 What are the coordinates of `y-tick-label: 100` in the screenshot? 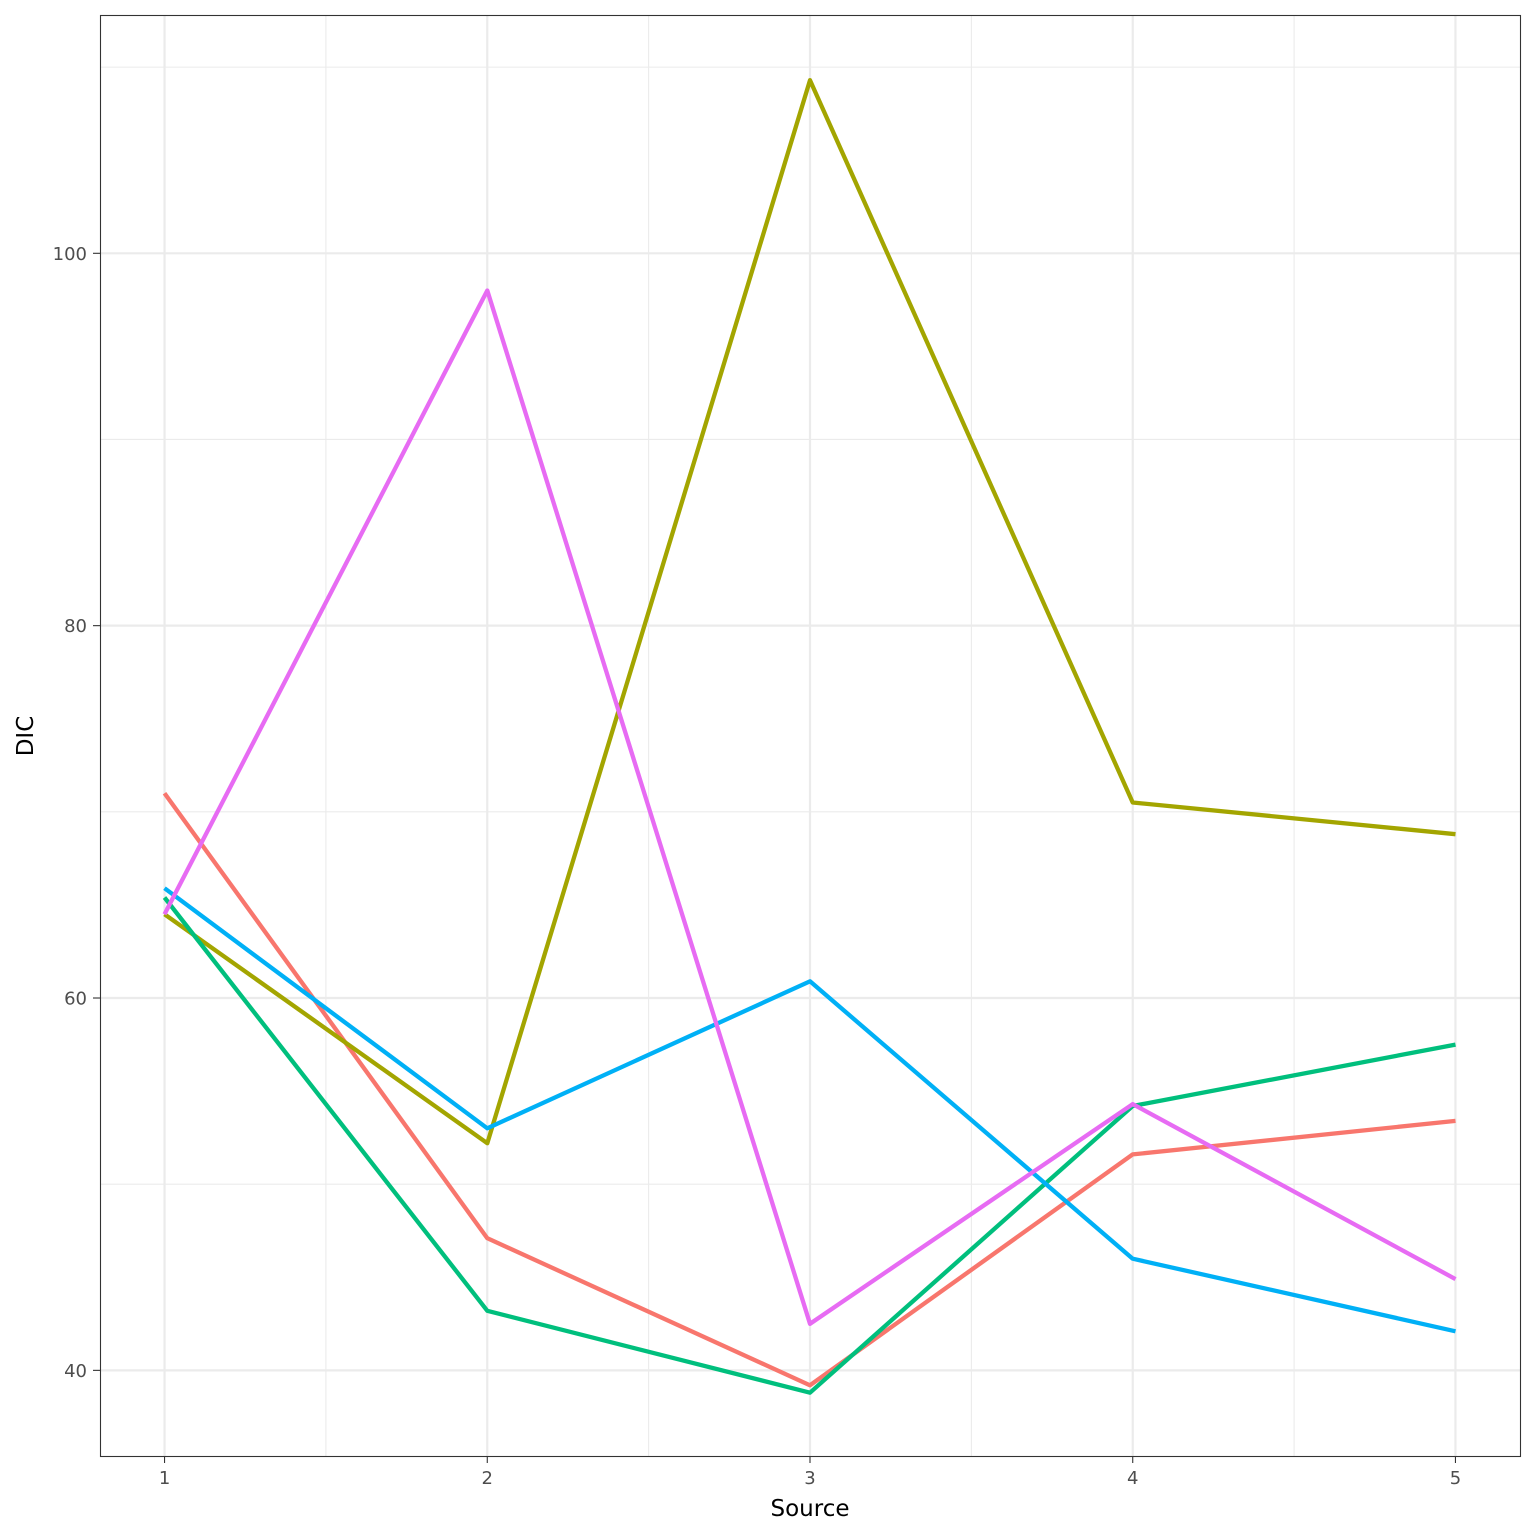 It's located at (70, 254).